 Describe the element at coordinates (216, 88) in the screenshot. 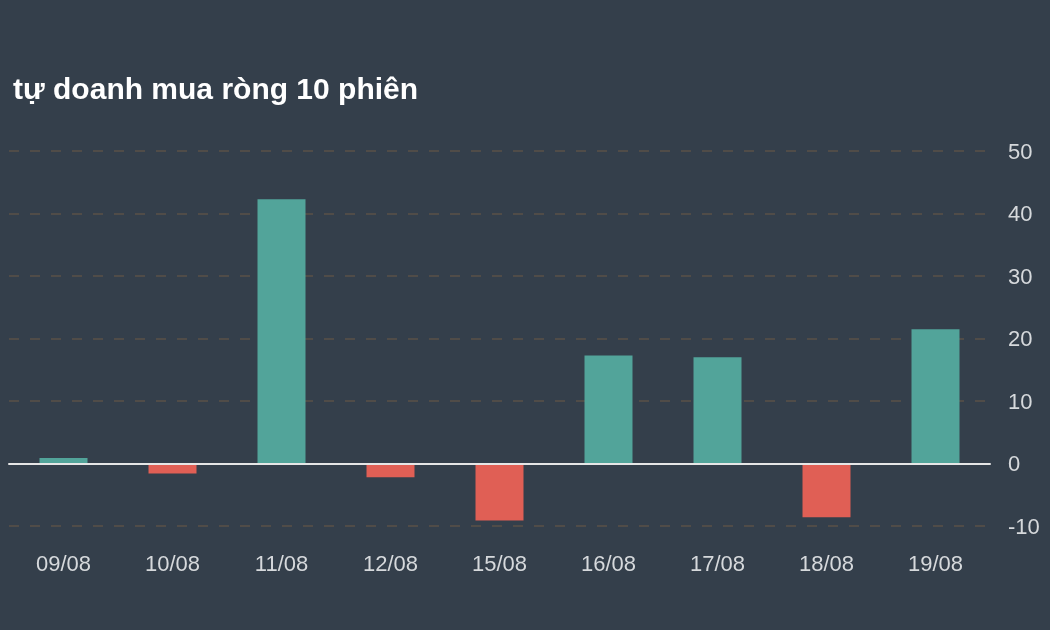

I see `chart-title: tự doanh mua ròng 10 phiên` at that location.